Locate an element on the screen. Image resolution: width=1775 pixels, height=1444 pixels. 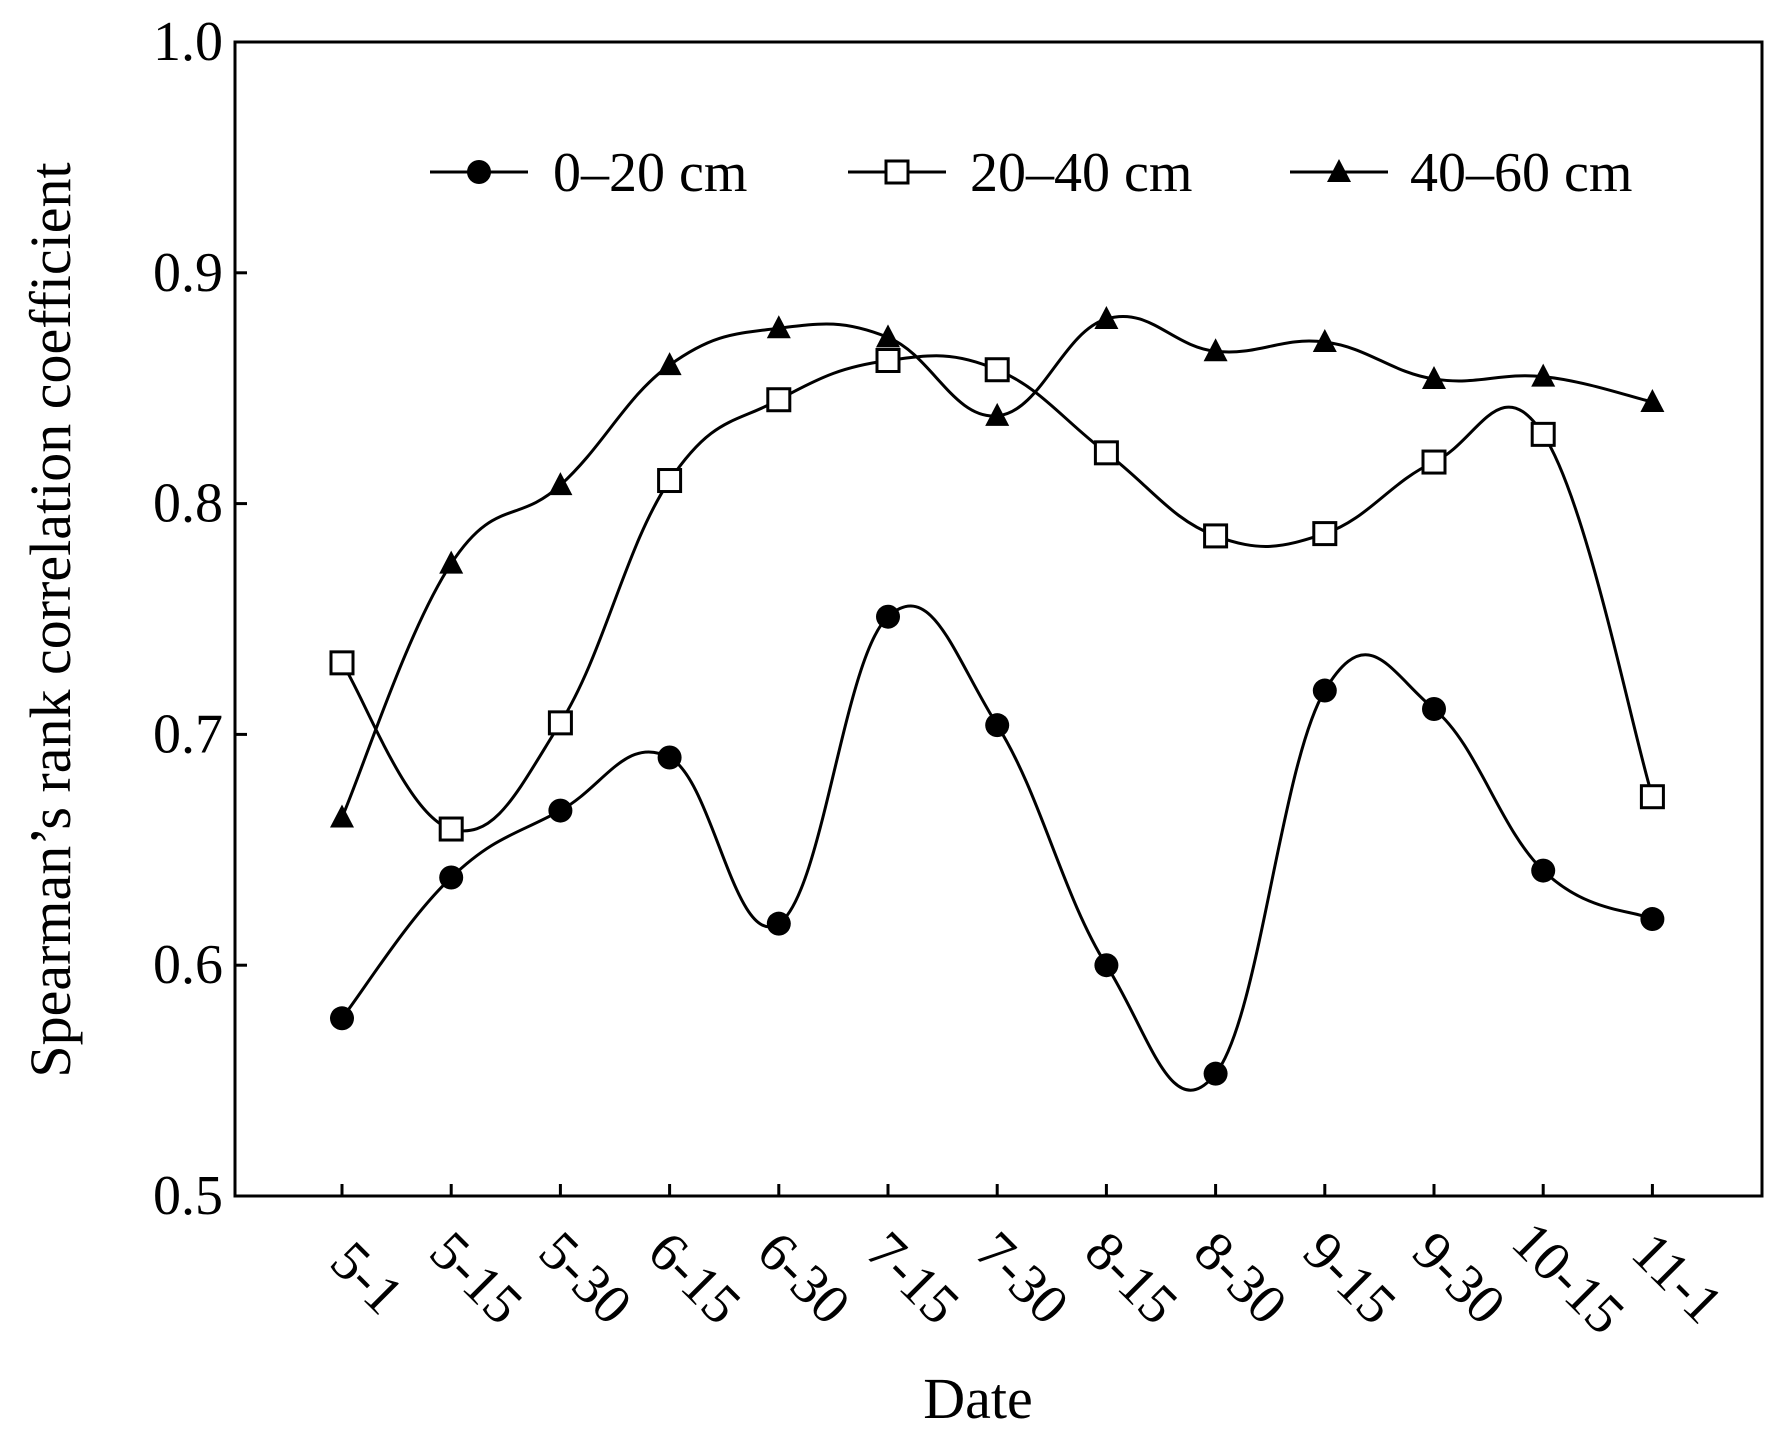
legend-label: 40–60 cm is located at coordinates (1521, 173).